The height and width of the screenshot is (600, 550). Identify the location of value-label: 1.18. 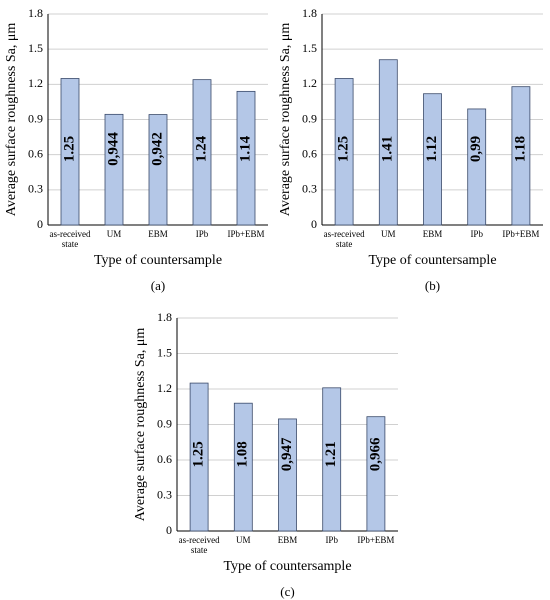
(520, 149).